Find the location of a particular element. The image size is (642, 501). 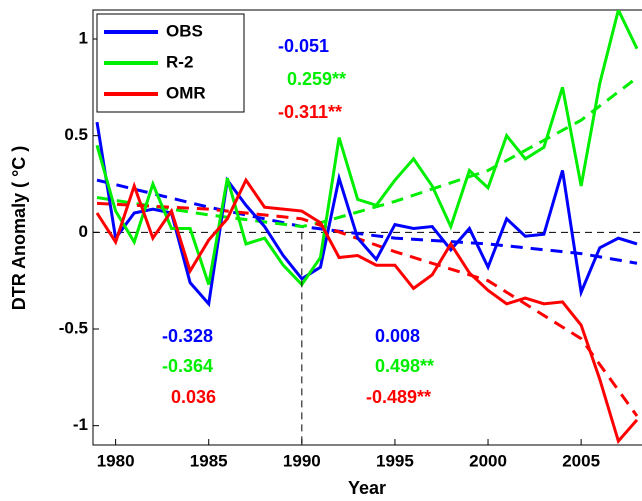

x-tick-label: 1985 is located at coordinates (209, 460).